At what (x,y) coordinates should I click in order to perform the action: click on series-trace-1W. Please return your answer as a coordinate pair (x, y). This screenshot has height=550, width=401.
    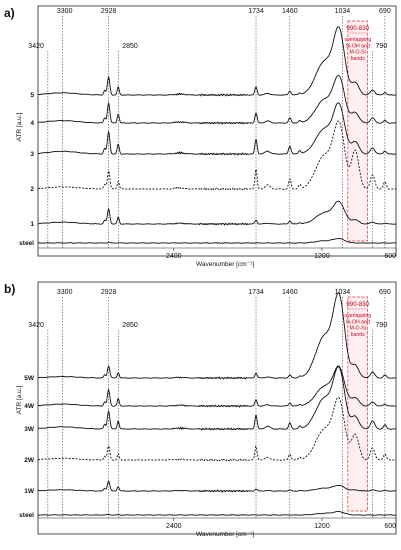
    Looking at the image, I should click on (217, 486).